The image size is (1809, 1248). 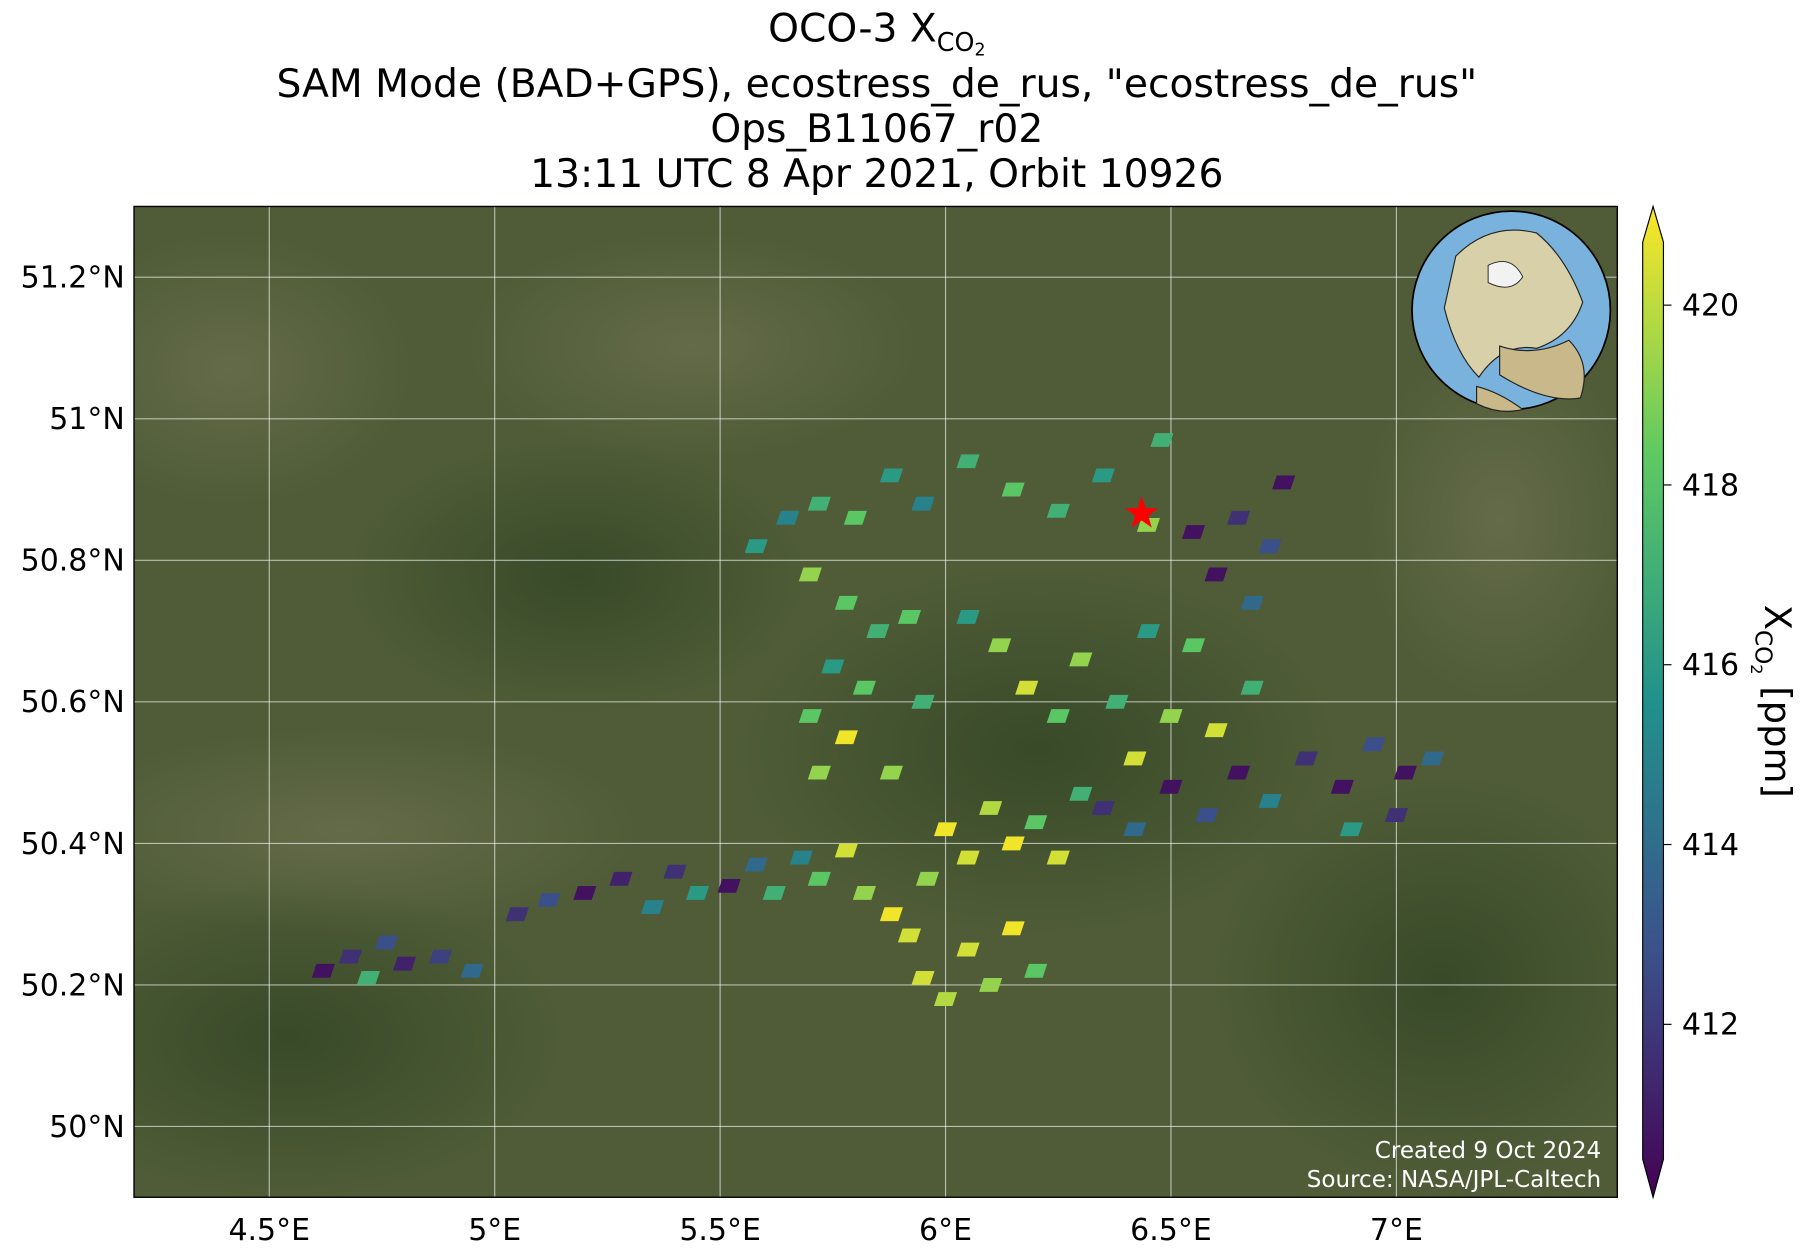 I want to click on x-tick-label: 4.5°E, so click(x=269, y=1230).